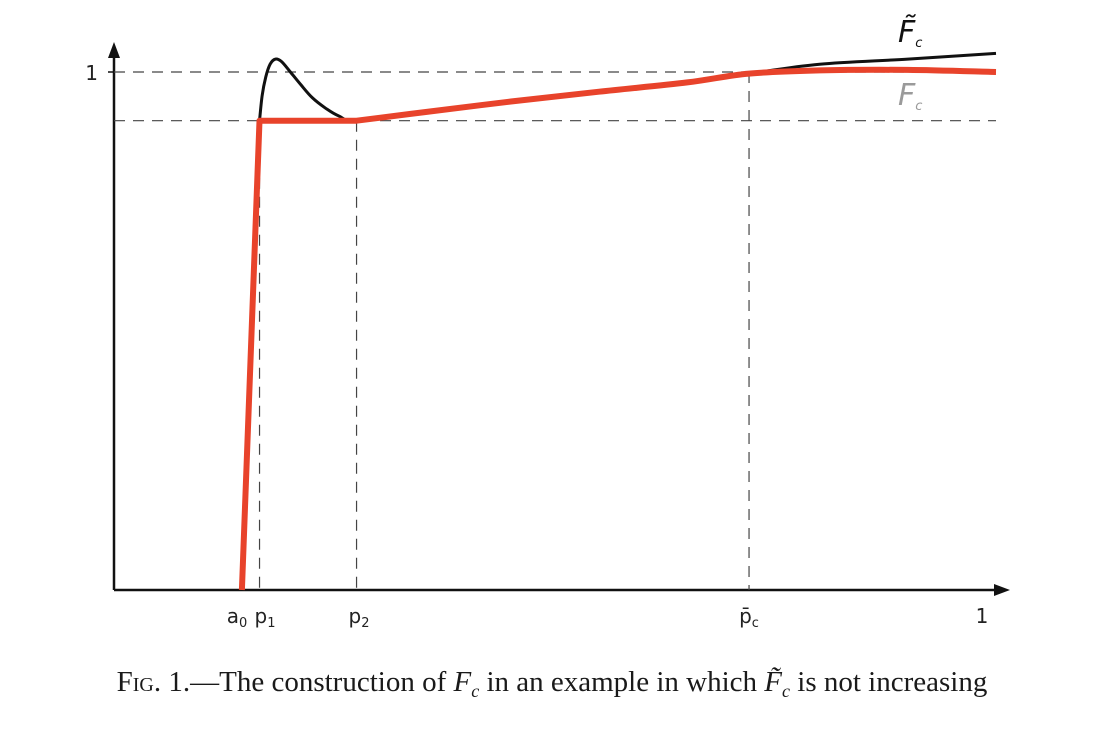  Describe the element at coordinates (786, 691) in the screenshot. I see `caption-ftilde-sub: c` at that location.